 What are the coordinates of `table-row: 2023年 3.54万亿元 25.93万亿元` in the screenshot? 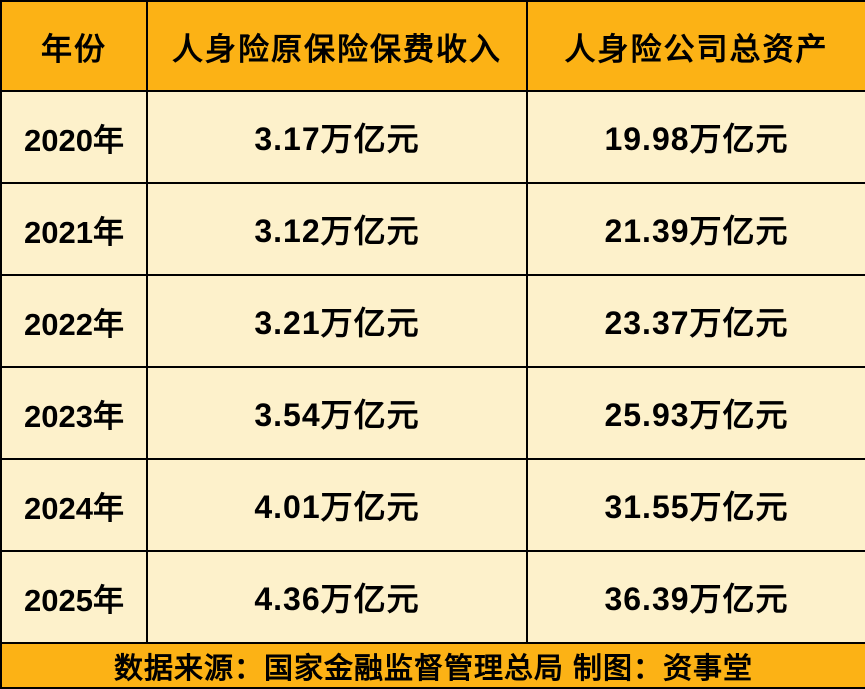 It's located at (432, 413).